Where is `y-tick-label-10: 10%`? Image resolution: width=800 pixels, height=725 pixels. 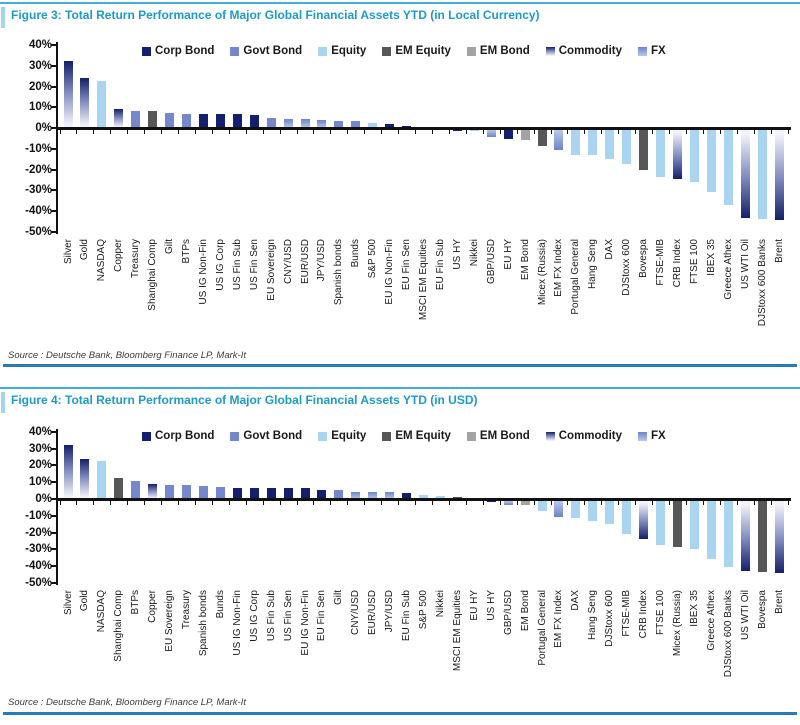 y-tick-label-10: 10% is located at coordinates (40, 482).